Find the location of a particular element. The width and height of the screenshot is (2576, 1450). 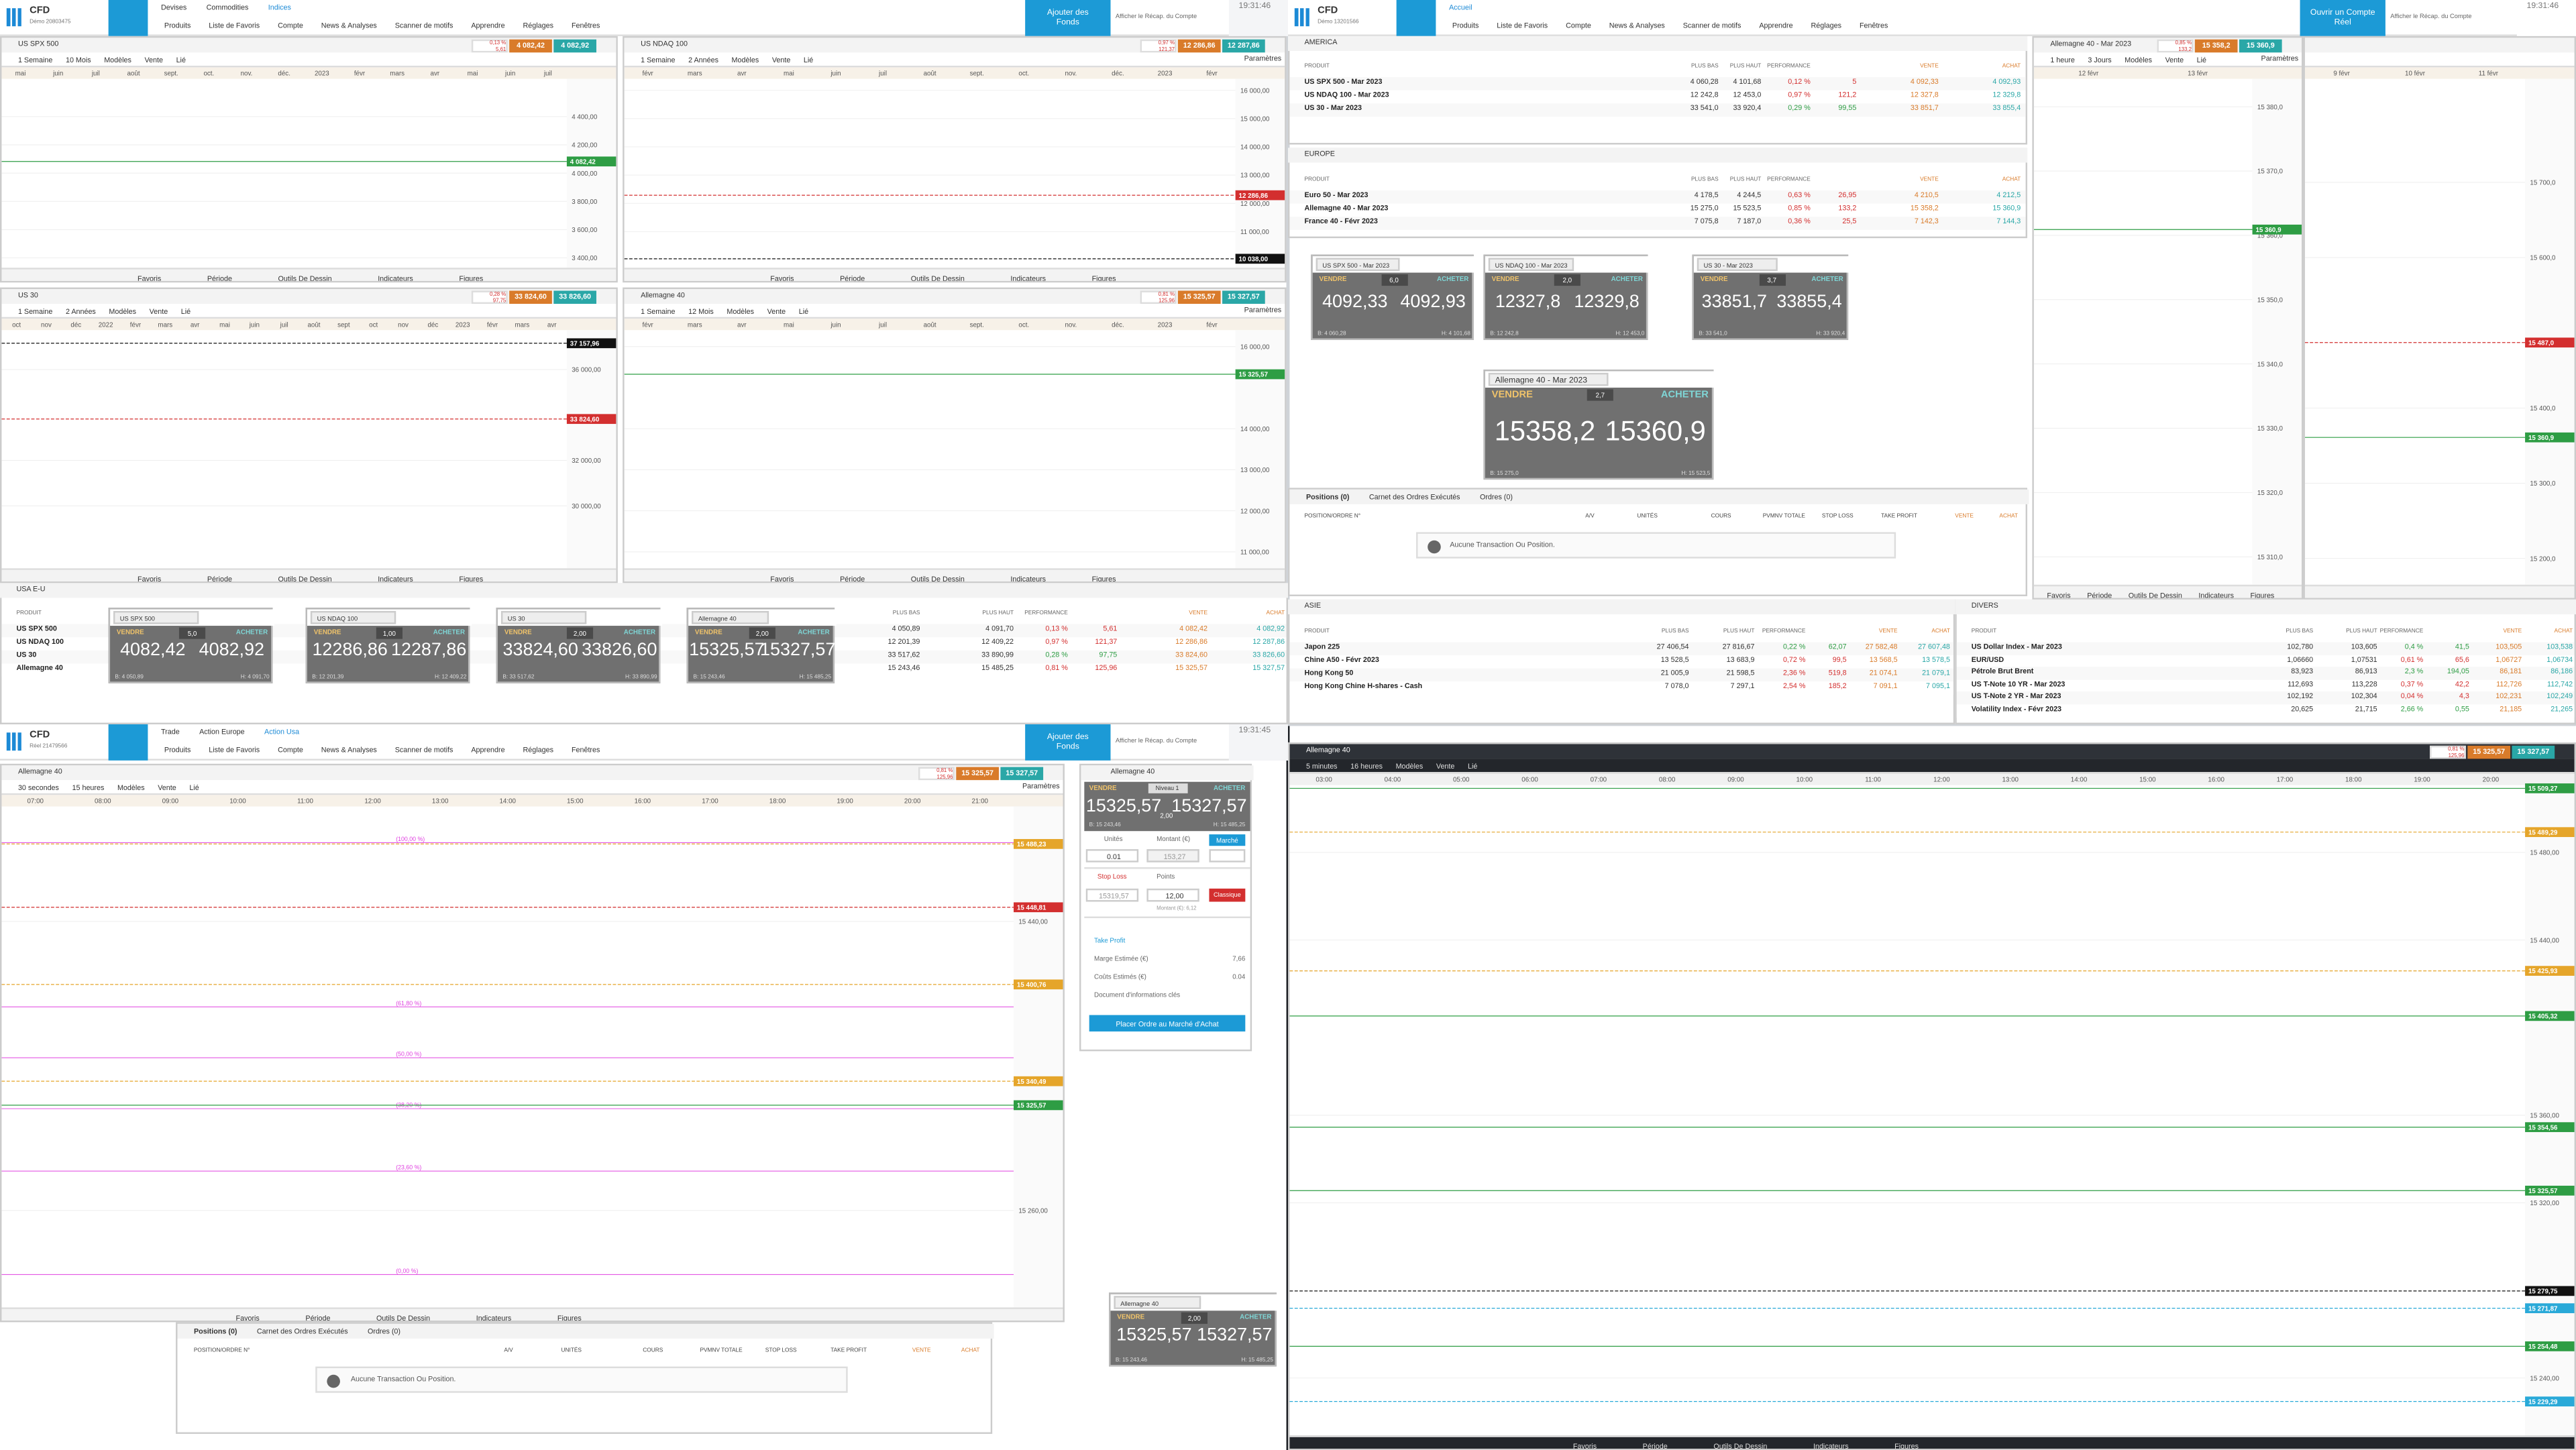

quote-buy: 12 287,86 is located at coordinates (1243, 45).